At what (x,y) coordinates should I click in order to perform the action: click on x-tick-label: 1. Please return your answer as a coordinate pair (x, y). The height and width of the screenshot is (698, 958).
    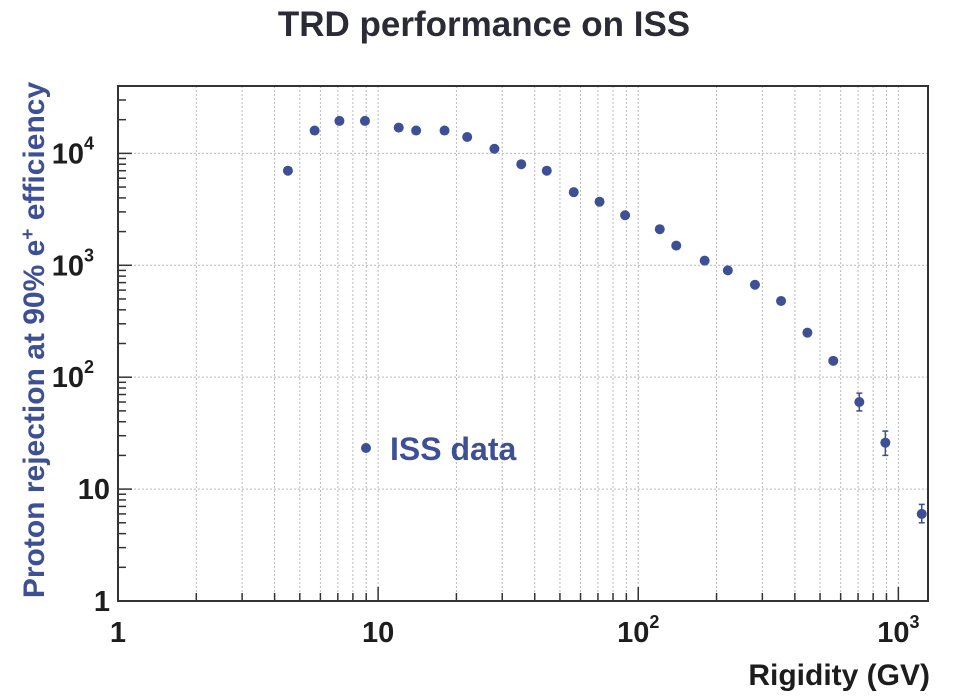
    Looking at the image, I should click on (118, 633).